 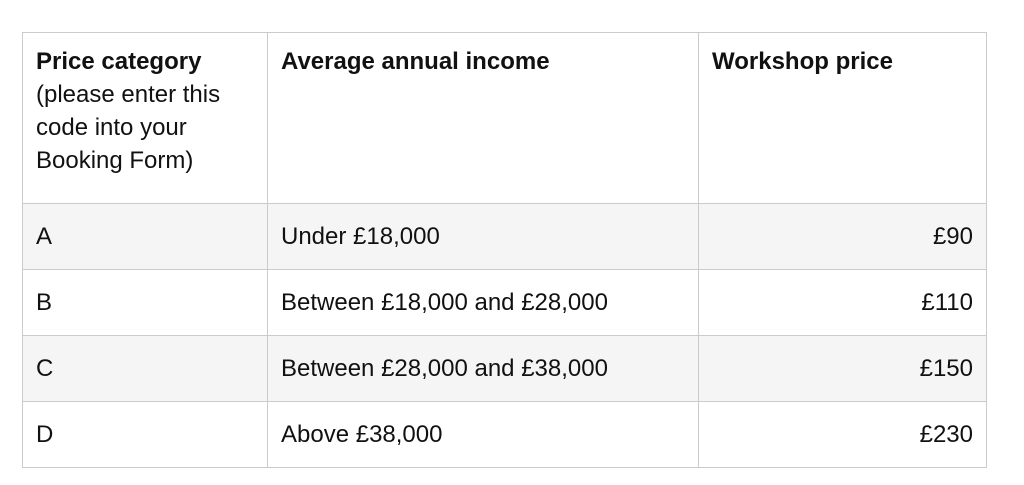 I want to click on income-range-cell: Under £18,000, so click(x=483, y=236).